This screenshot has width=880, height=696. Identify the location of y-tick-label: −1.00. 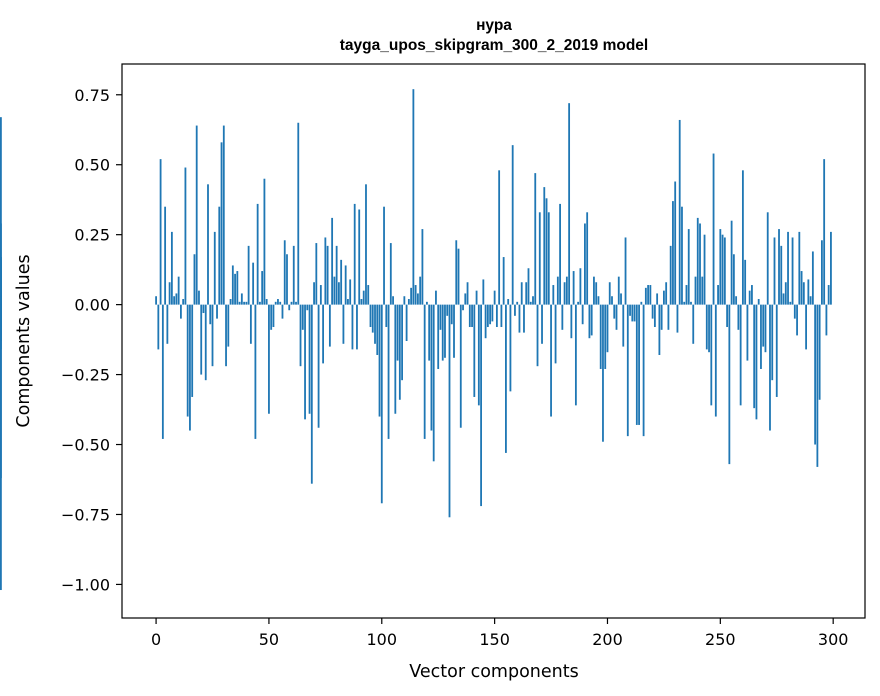
(85, 584).